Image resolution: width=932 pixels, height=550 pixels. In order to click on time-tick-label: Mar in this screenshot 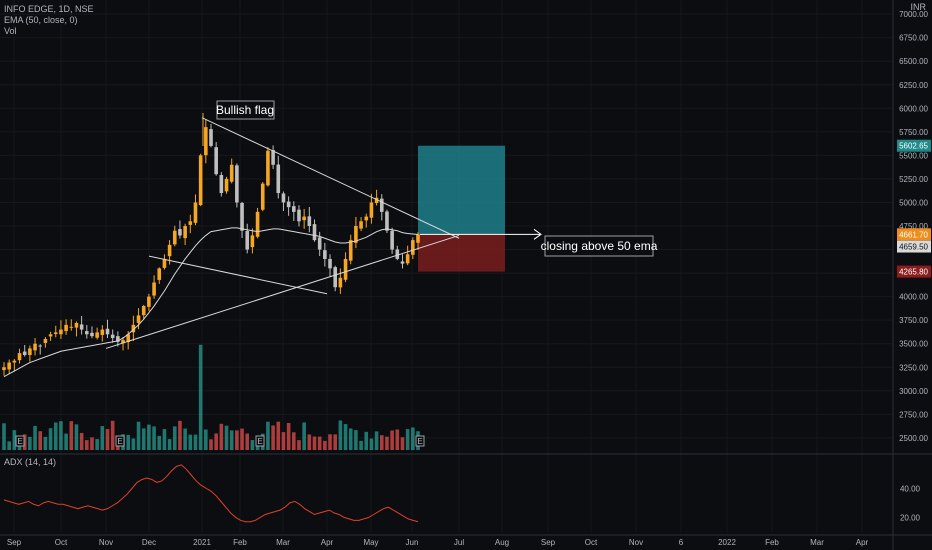, I will do `click(817, 542)`.